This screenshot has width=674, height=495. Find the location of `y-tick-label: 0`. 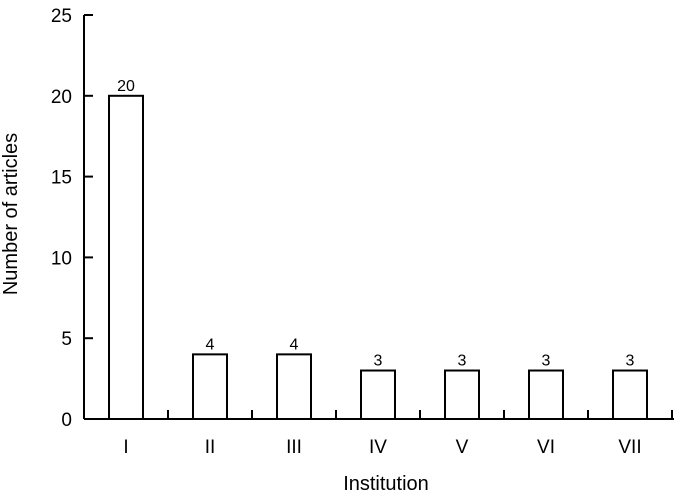

y-tick-label: 0 is located at coordinates (66, 420).